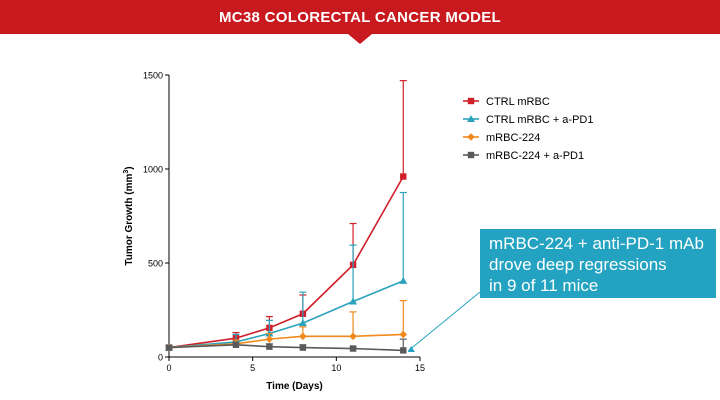 The height and width of the screenshot is (400, 720). I want to click on legend-label: CTRL mRBC, so click(518, 102).